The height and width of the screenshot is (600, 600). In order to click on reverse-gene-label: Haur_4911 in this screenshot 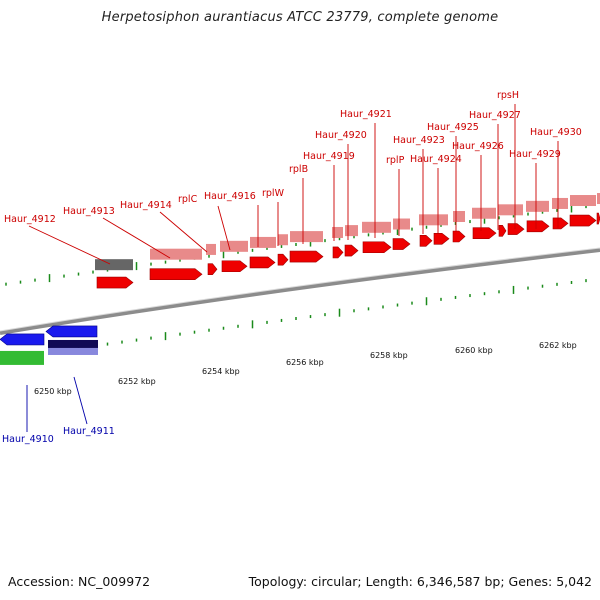, I will do `click(89, 431)`.